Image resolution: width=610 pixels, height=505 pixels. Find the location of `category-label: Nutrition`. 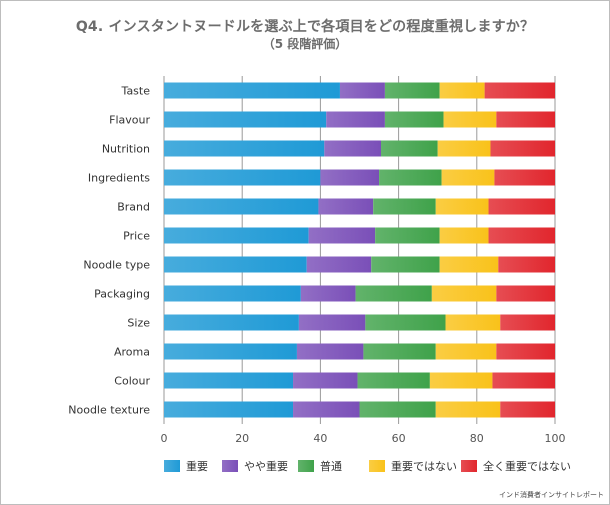

category-label: Nutrition is located at coordinates (126, 149).